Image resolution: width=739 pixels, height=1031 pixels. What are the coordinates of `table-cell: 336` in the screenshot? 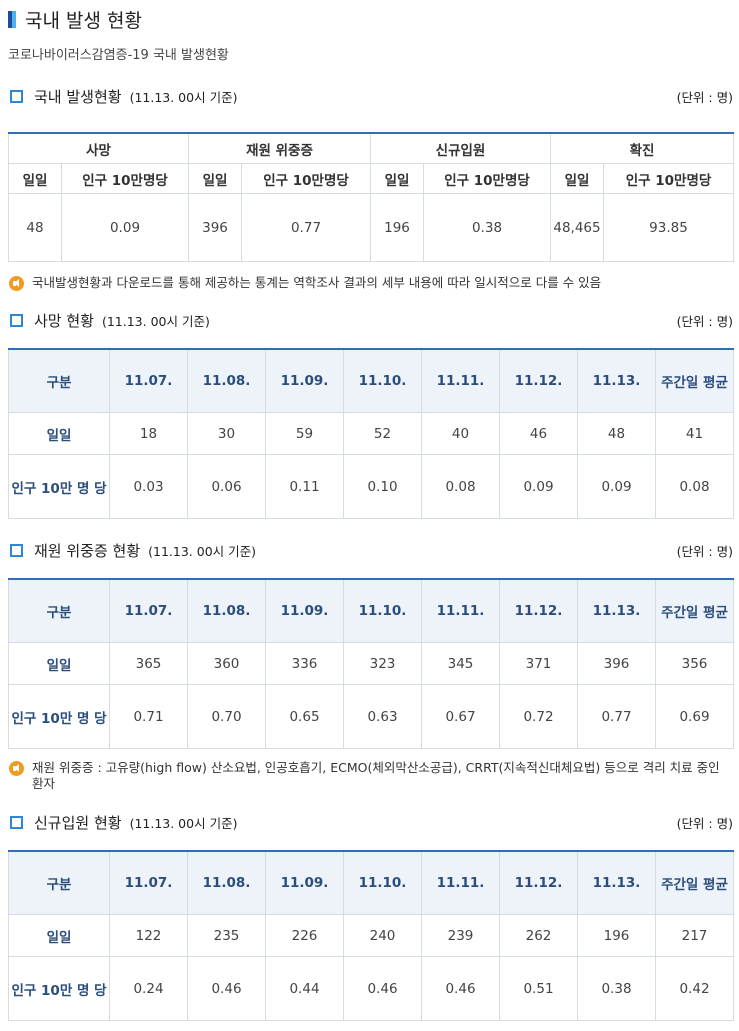 It's located at (304, 663).